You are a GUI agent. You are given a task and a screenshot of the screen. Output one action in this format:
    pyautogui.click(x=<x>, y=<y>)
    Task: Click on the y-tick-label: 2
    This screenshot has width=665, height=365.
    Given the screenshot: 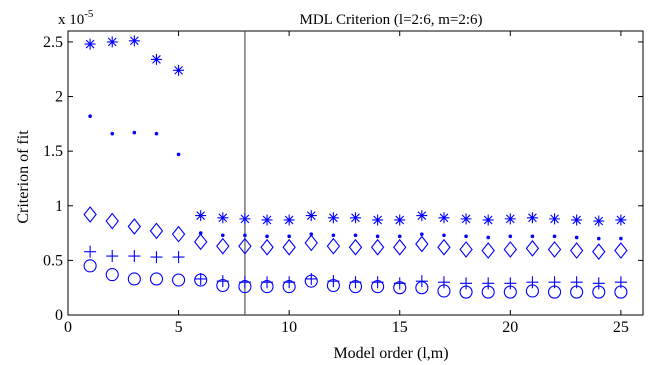 What is the action you would take?
    pyautogui.click(x=59, y=97)
    